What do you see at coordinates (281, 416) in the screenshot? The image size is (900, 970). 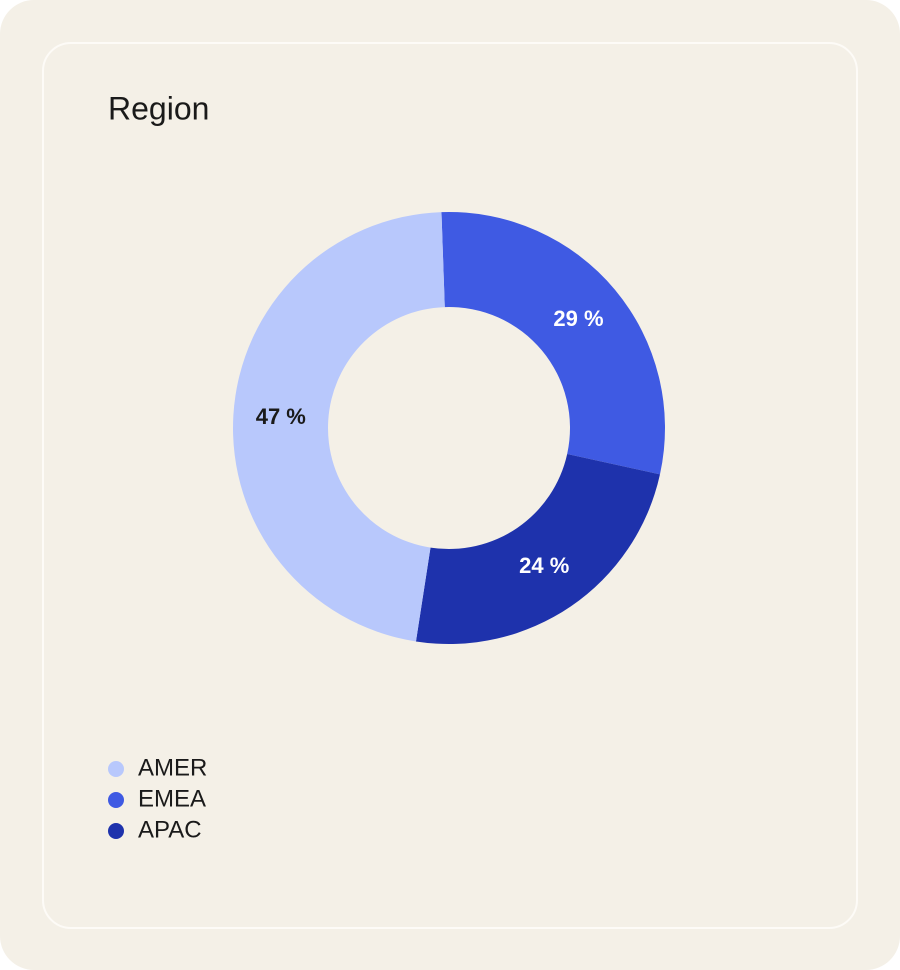 I see `value-label: 47 %` at bounding box center [281, 416].